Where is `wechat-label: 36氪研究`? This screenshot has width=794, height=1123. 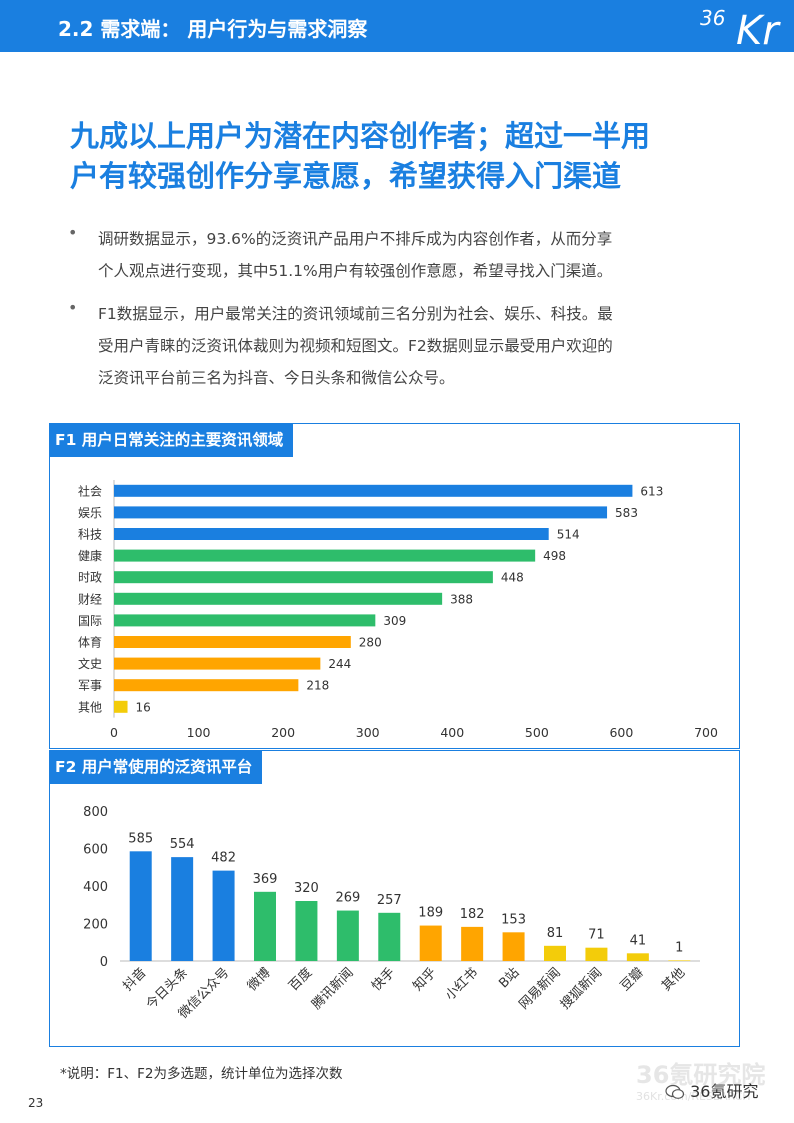 wechat-label: 36氪研究 is located at coordinates (711, 1090).